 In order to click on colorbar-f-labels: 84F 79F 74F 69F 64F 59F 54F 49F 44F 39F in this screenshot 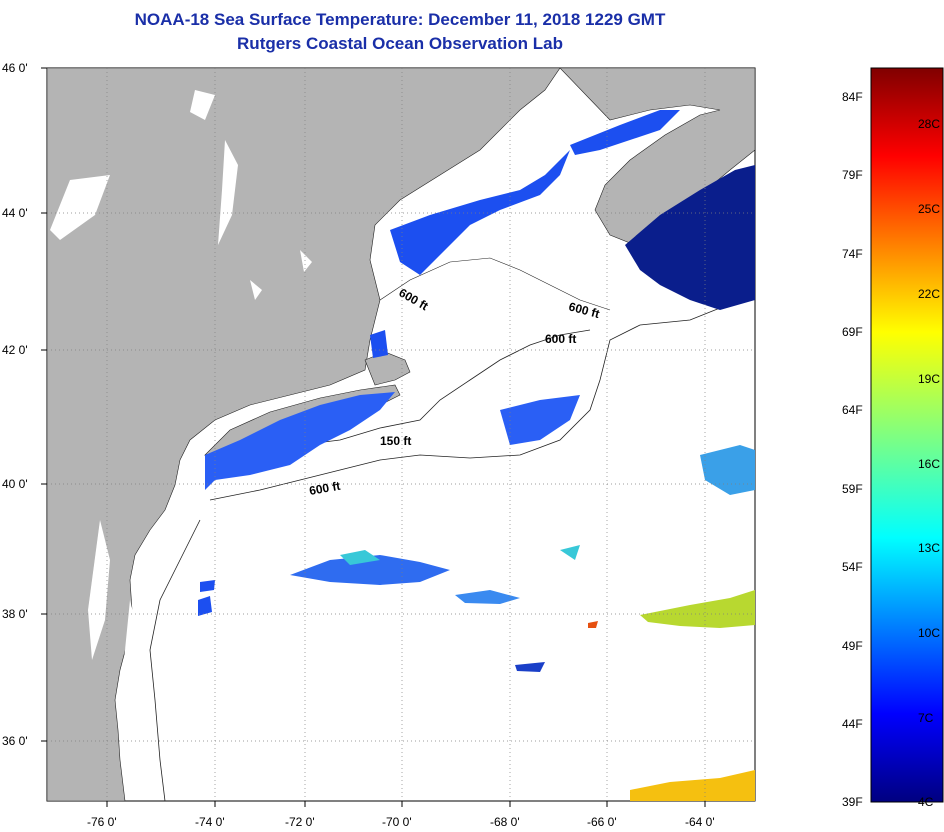, I will do `click(852, 449)`.